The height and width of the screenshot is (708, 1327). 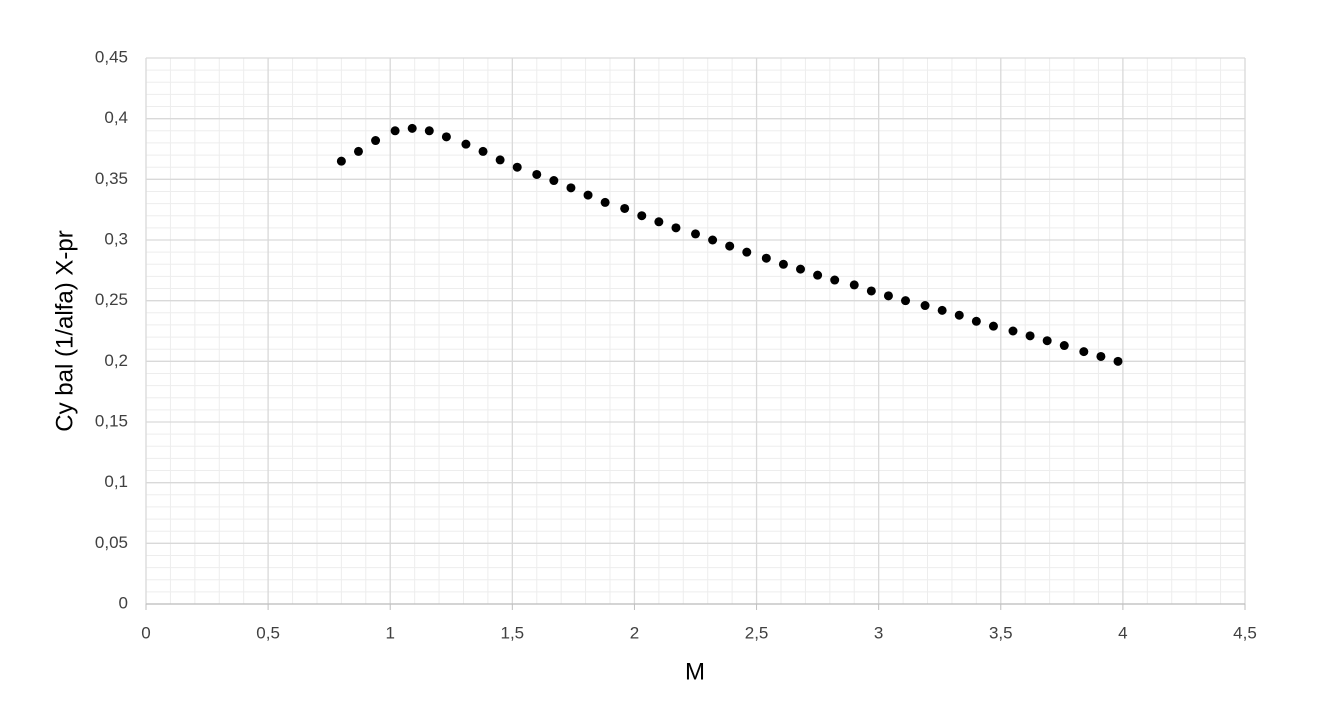 I want to click on y-tick-label: 0,3, so click(x=116, y=238).